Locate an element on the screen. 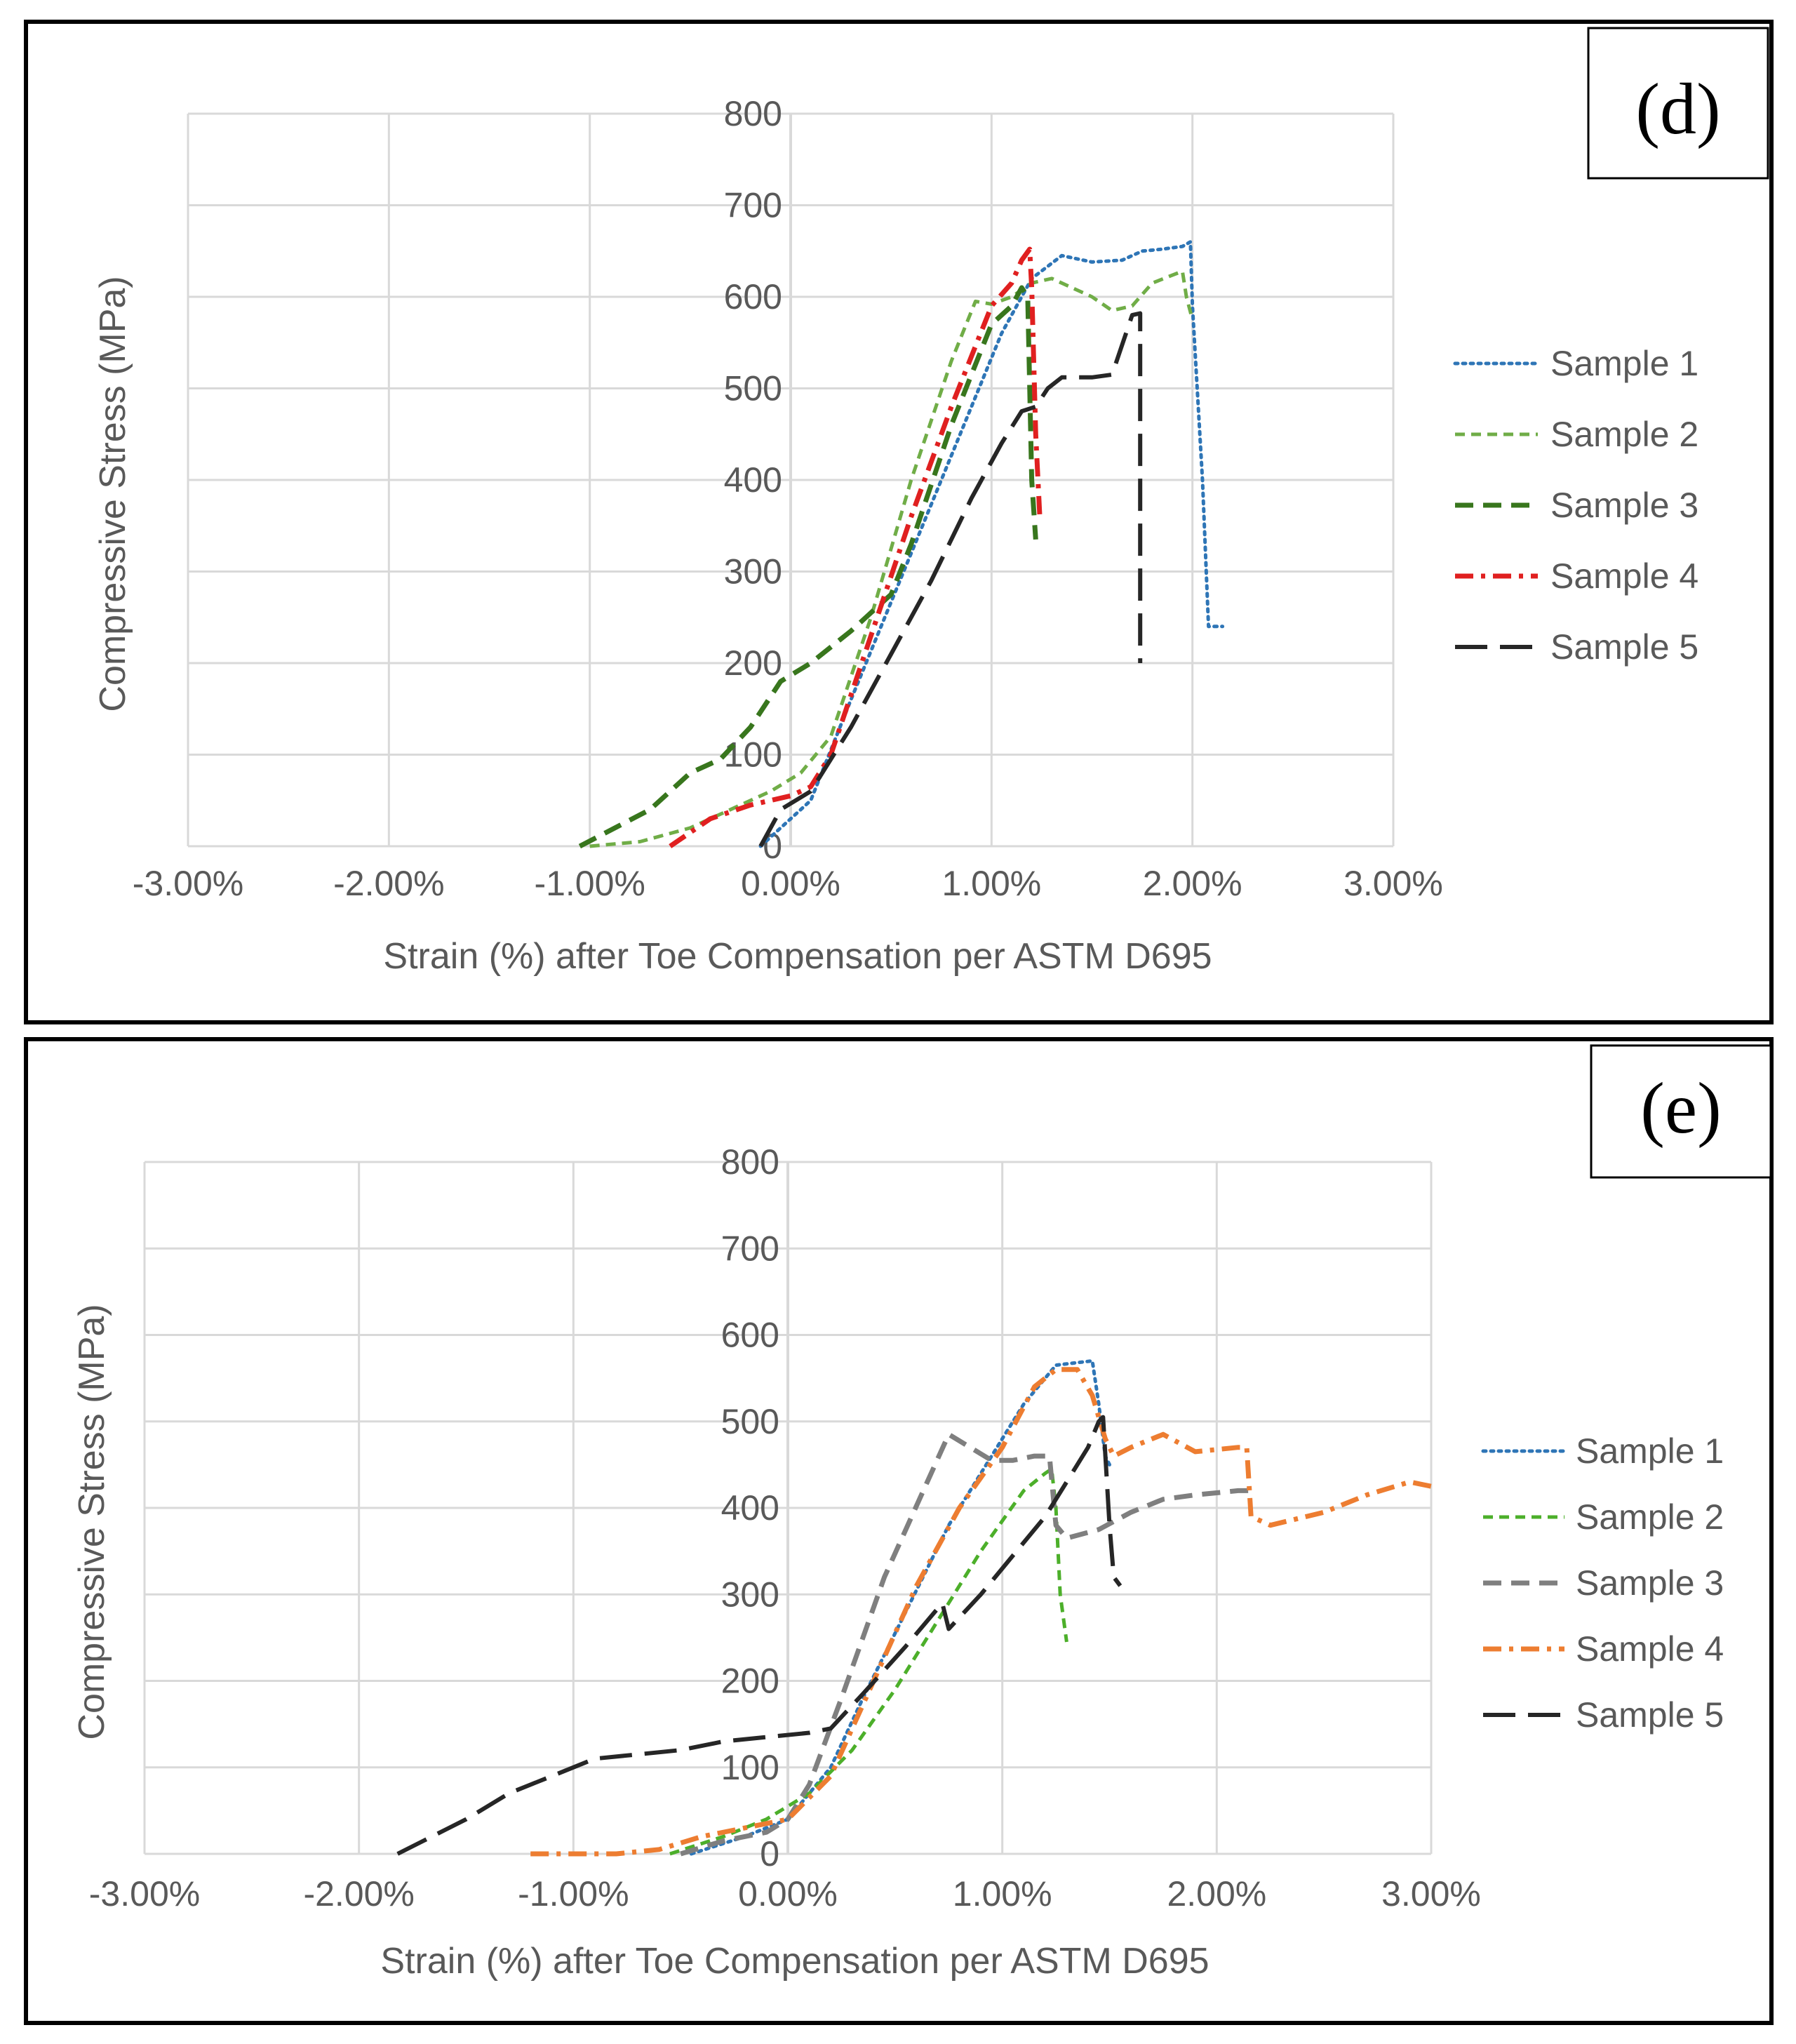 Image resolution: width=1796 pixels, height=2044 pixels. legend-e: Sample 1 Sample 2 Sample 3 Sample 4 Sample 5 is located at coordinates (1602, 1583).